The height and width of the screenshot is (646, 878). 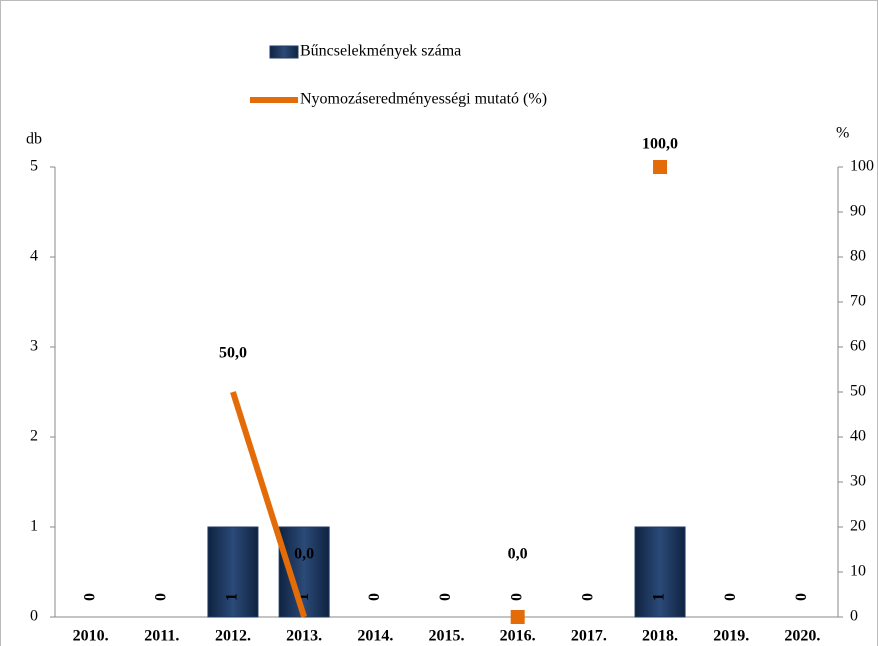 I want to click on y2-tick-label: 10, so click(x=858, y=571).